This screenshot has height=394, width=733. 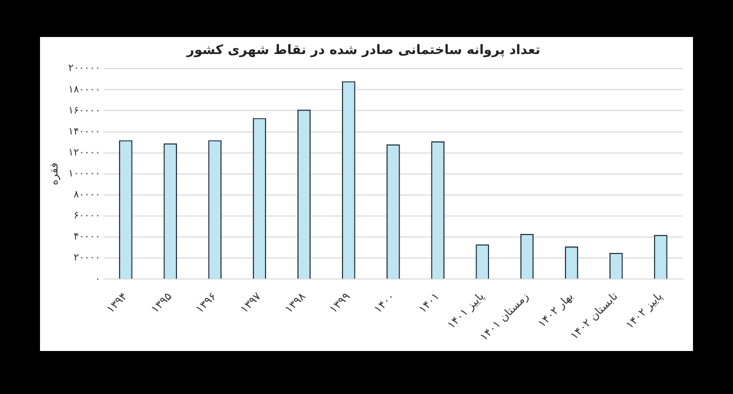 What do you see at coordinates (84, 90) in the screenshot?
I see `y-tick-label: ۱۸۰۰۰۰` at bounding box center [84, 90].